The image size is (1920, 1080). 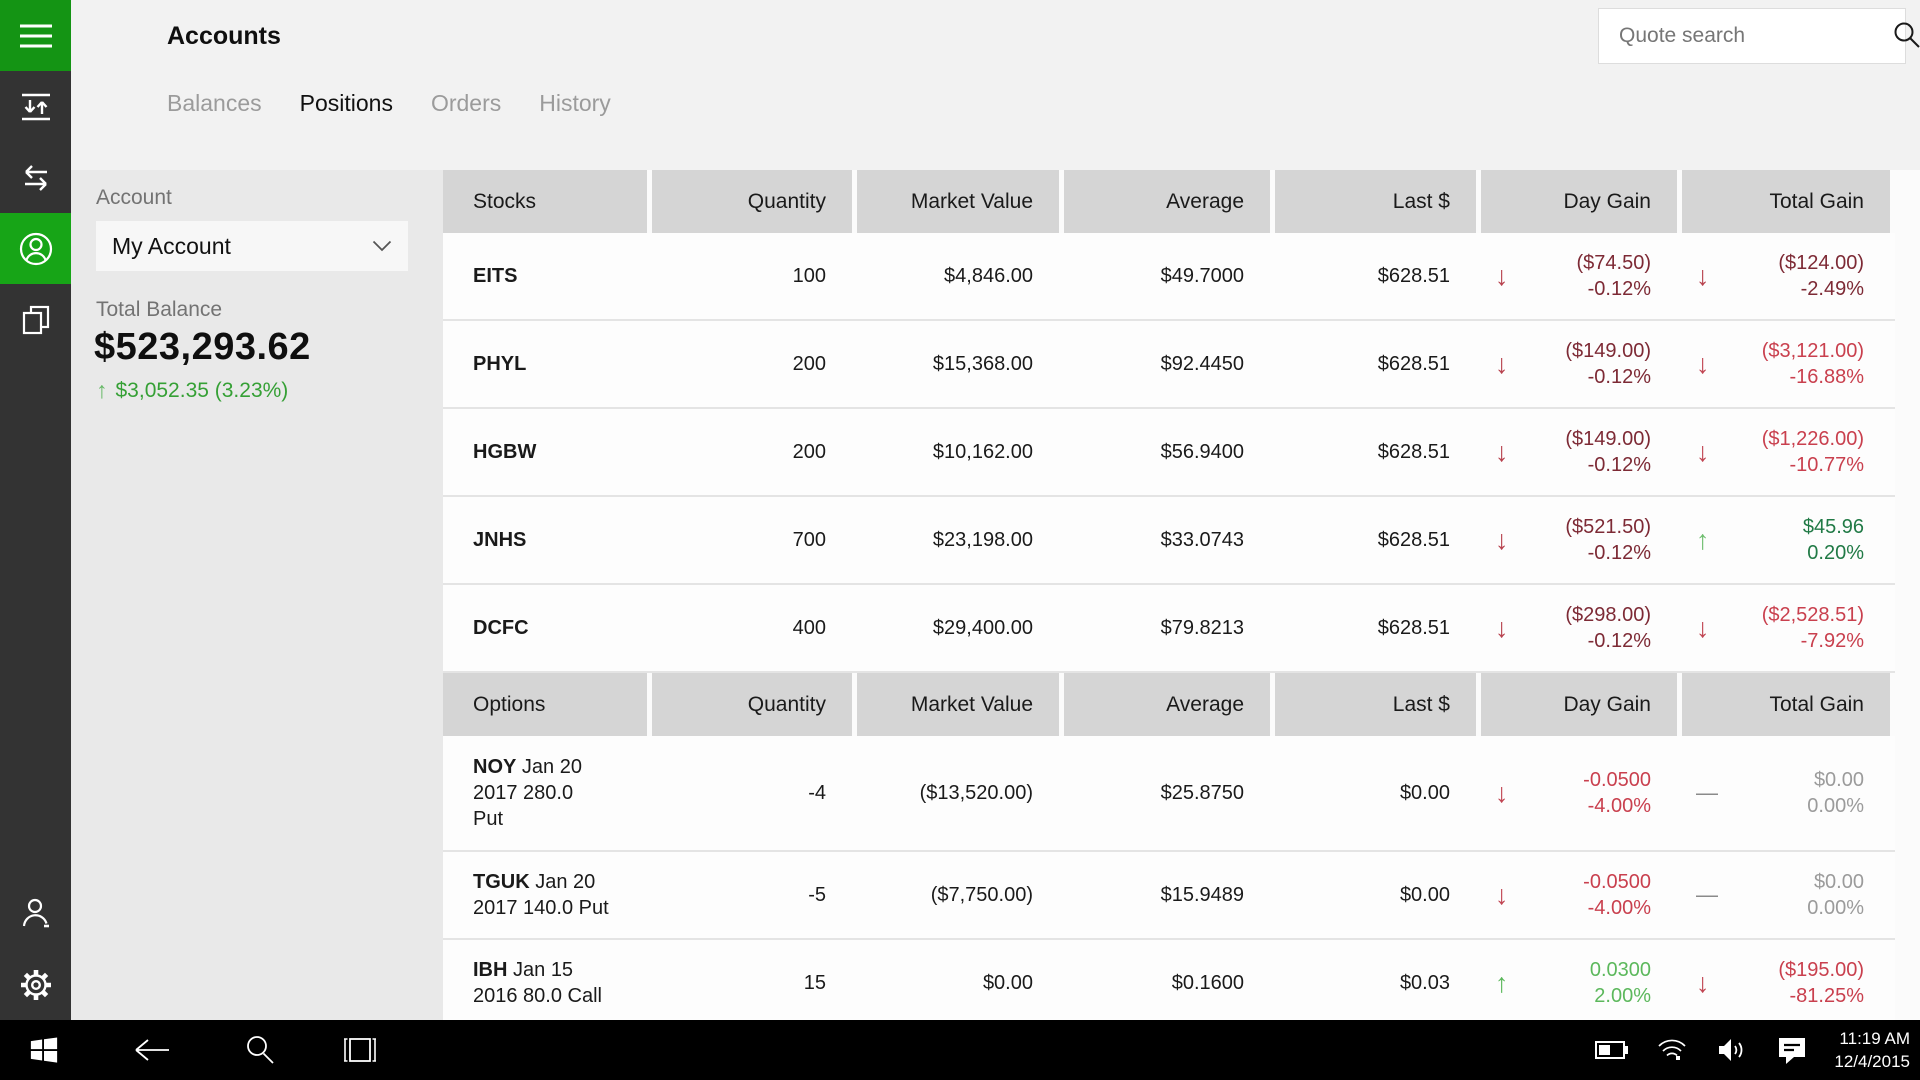 What do you see at coordinates (1614, 263) in the screenshot?
I see `day-gain-value: ($74.50)` at bounding box center [1614, 263].